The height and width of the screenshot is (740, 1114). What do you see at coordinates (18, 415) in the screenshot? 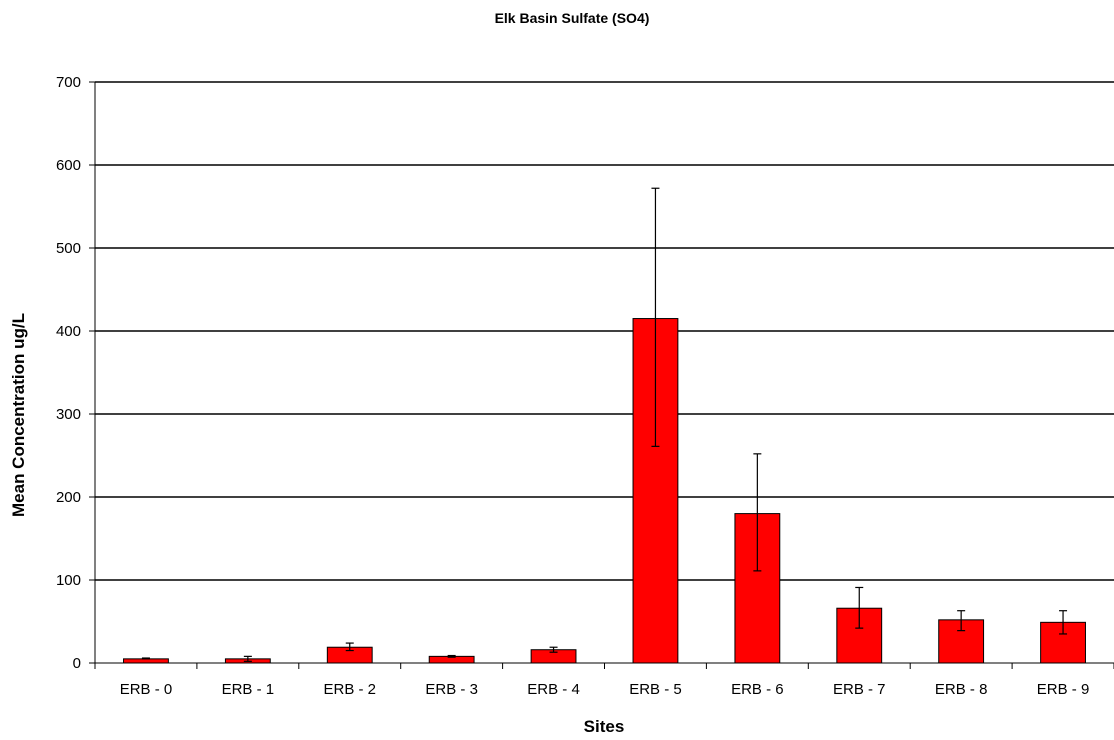
I see `y-axis-title: Mean Concentration ug/L` at bounding box center [18, 415].